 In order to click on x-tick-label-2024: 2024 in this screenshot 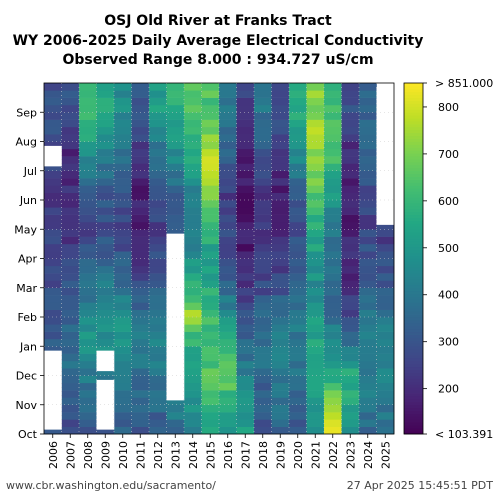, I will do `click(368, 455)`.